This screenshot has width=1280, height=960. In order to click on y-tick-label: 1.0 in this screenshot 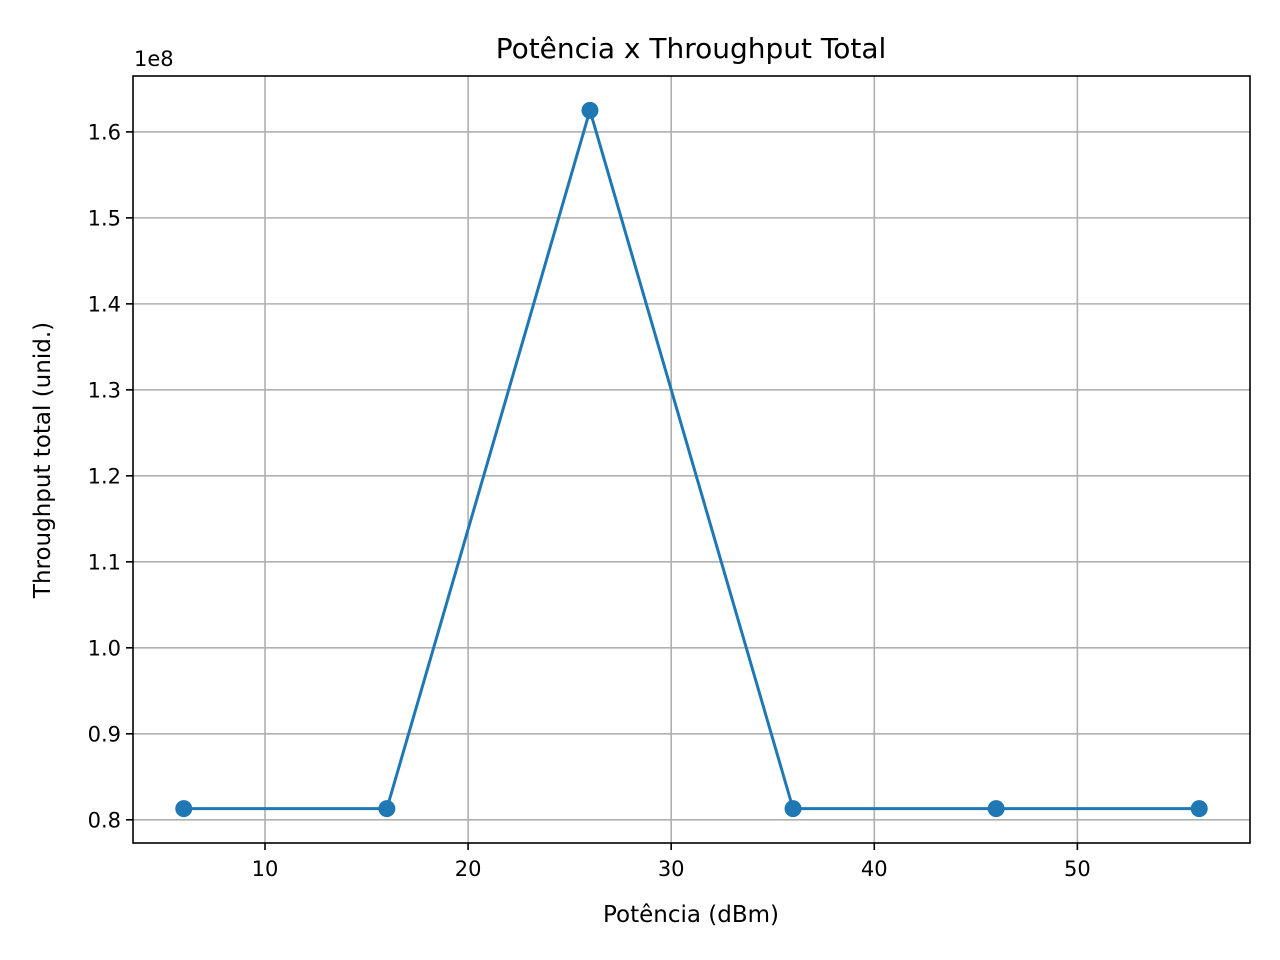, I will do `click(104, 648)`.